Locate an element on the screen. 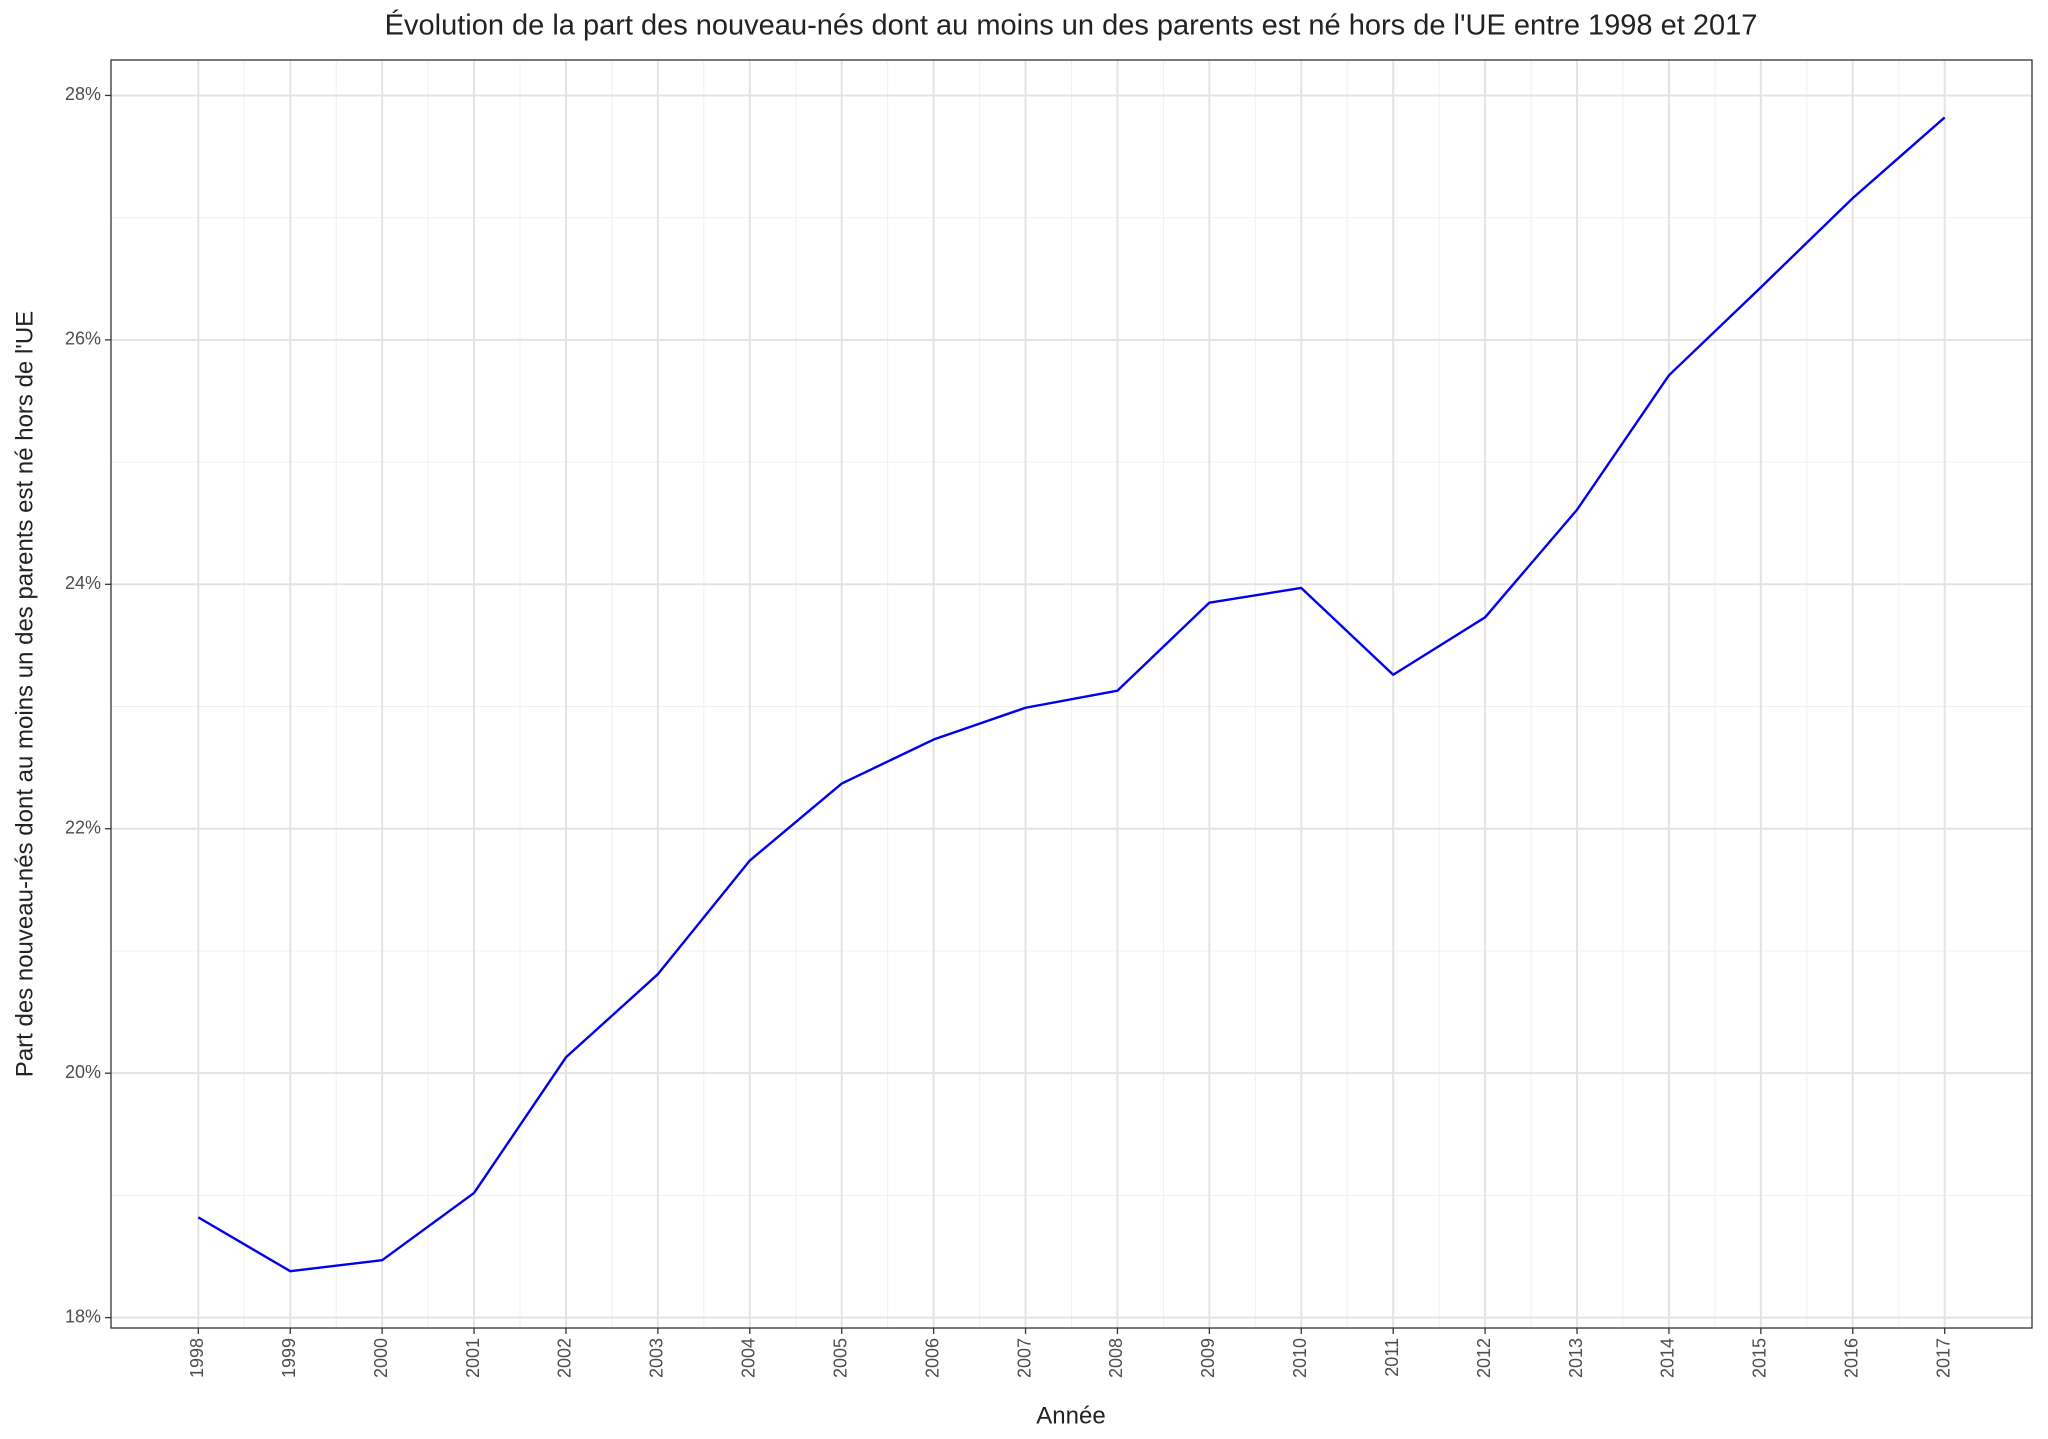 This screenshot has height=1439, width=2048. x-tick-label: 2015 is located at coordinates (1760, 1358).